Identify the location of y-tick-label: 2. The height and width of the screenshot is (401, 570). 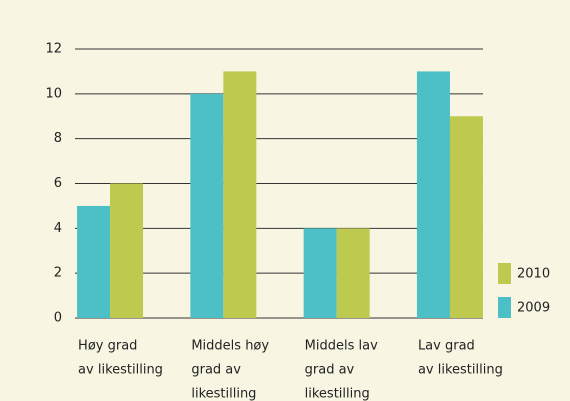
(58, 273).